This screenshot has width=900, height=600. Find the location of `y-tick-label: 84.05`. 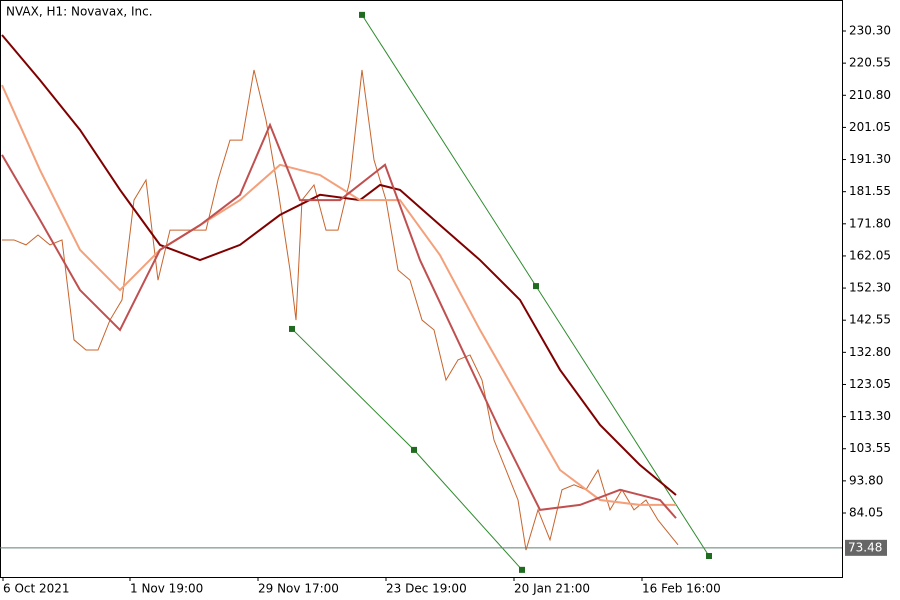

y-tick-label: 84.05 is located at coordinates (866, 512).